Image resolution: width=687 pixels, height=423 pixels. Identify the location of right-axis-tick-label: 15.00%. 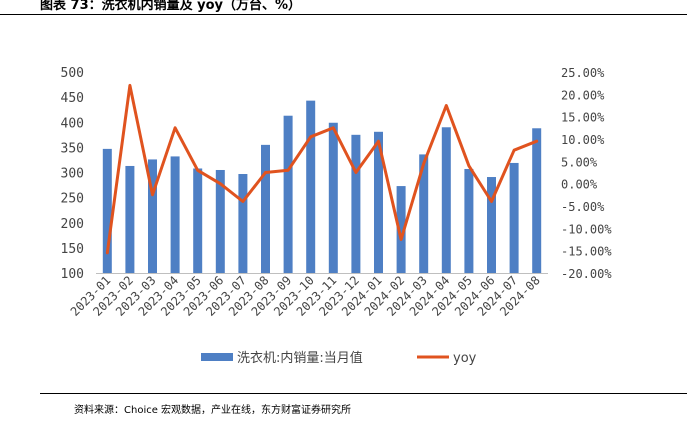
(583, 118).